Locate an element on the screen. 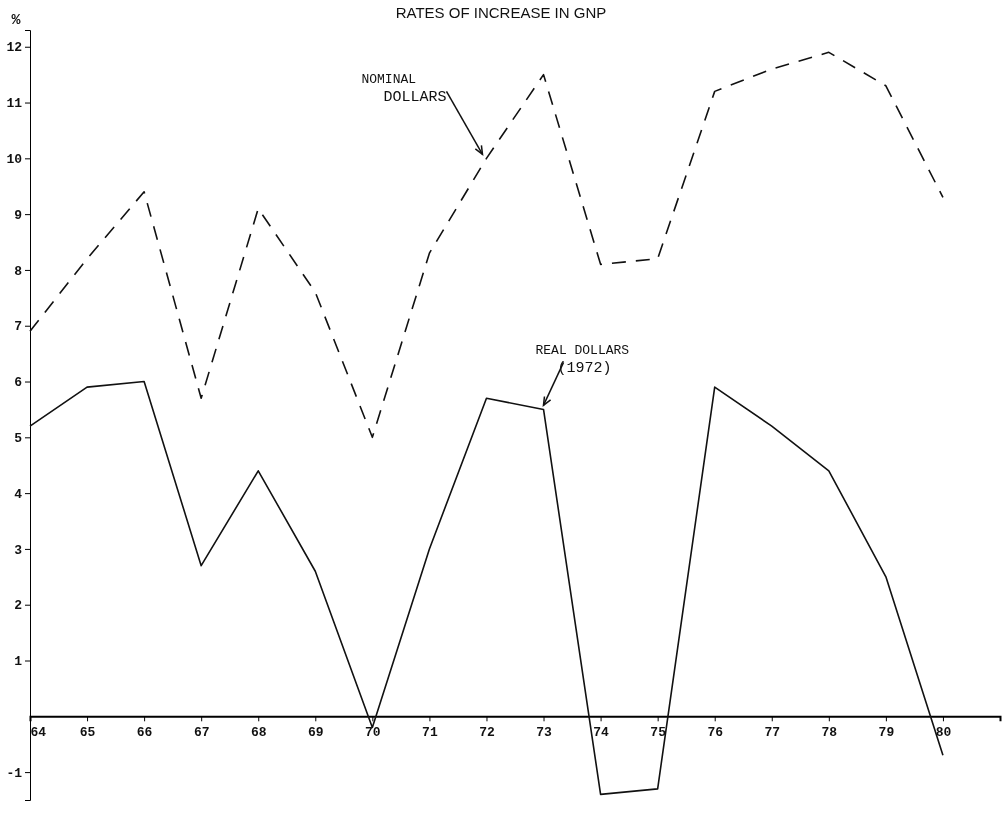  y-tick-label: 1 is located at coordinates (18, 662).